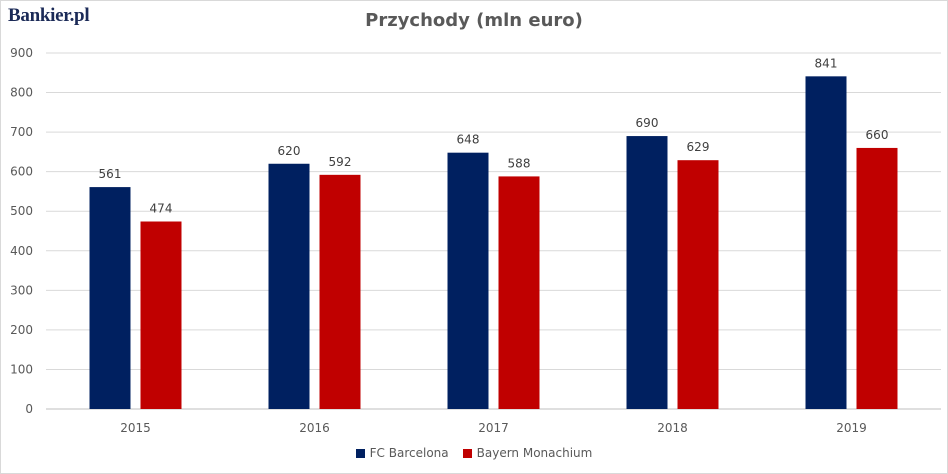  Describe the element at coordinates (698, 284) in the screenshot. I see `bar-bayern-2018` at that location.